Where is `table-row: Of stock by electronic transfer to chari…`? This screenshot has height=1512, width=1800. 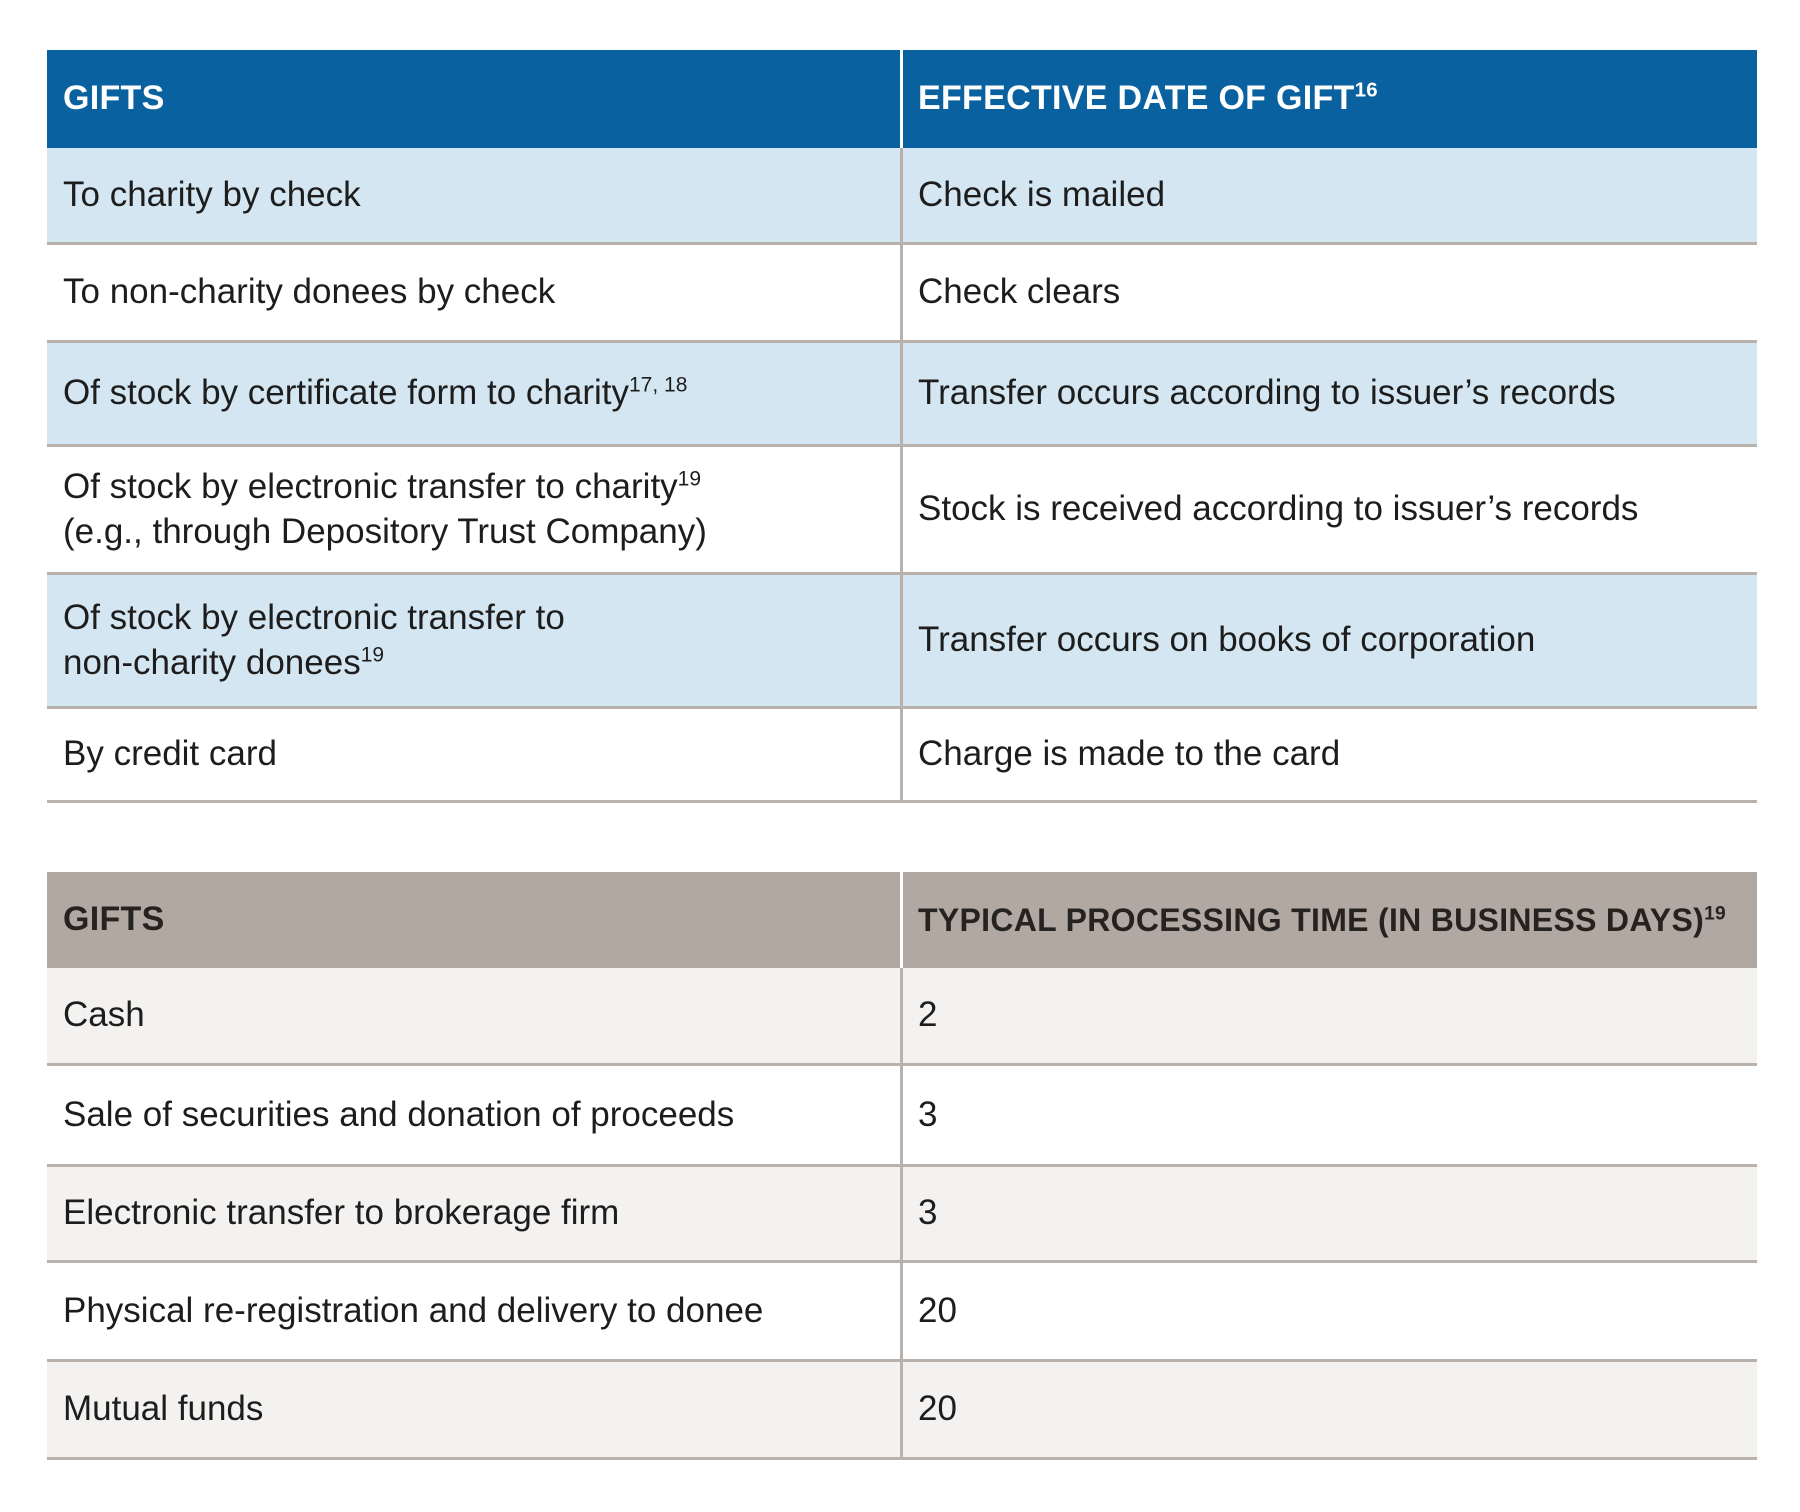 table-row: Of stock by electronic transfer to chari… is located at coordinates (902, 511).